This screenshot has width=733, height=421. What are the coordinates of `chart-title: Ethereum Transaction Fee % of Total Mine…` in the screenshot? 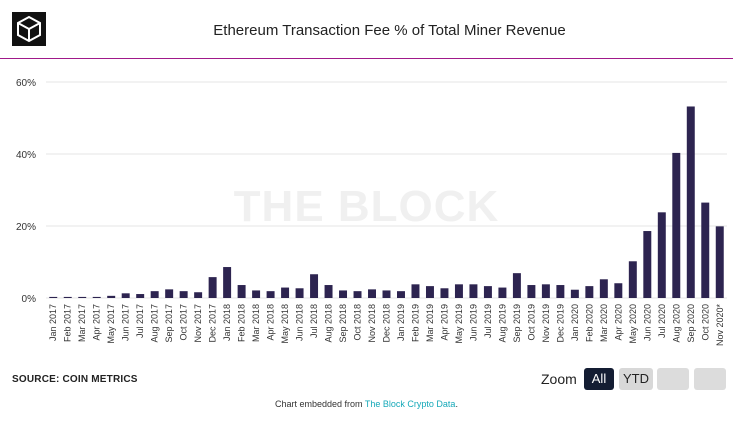 It's located at (389, 30).